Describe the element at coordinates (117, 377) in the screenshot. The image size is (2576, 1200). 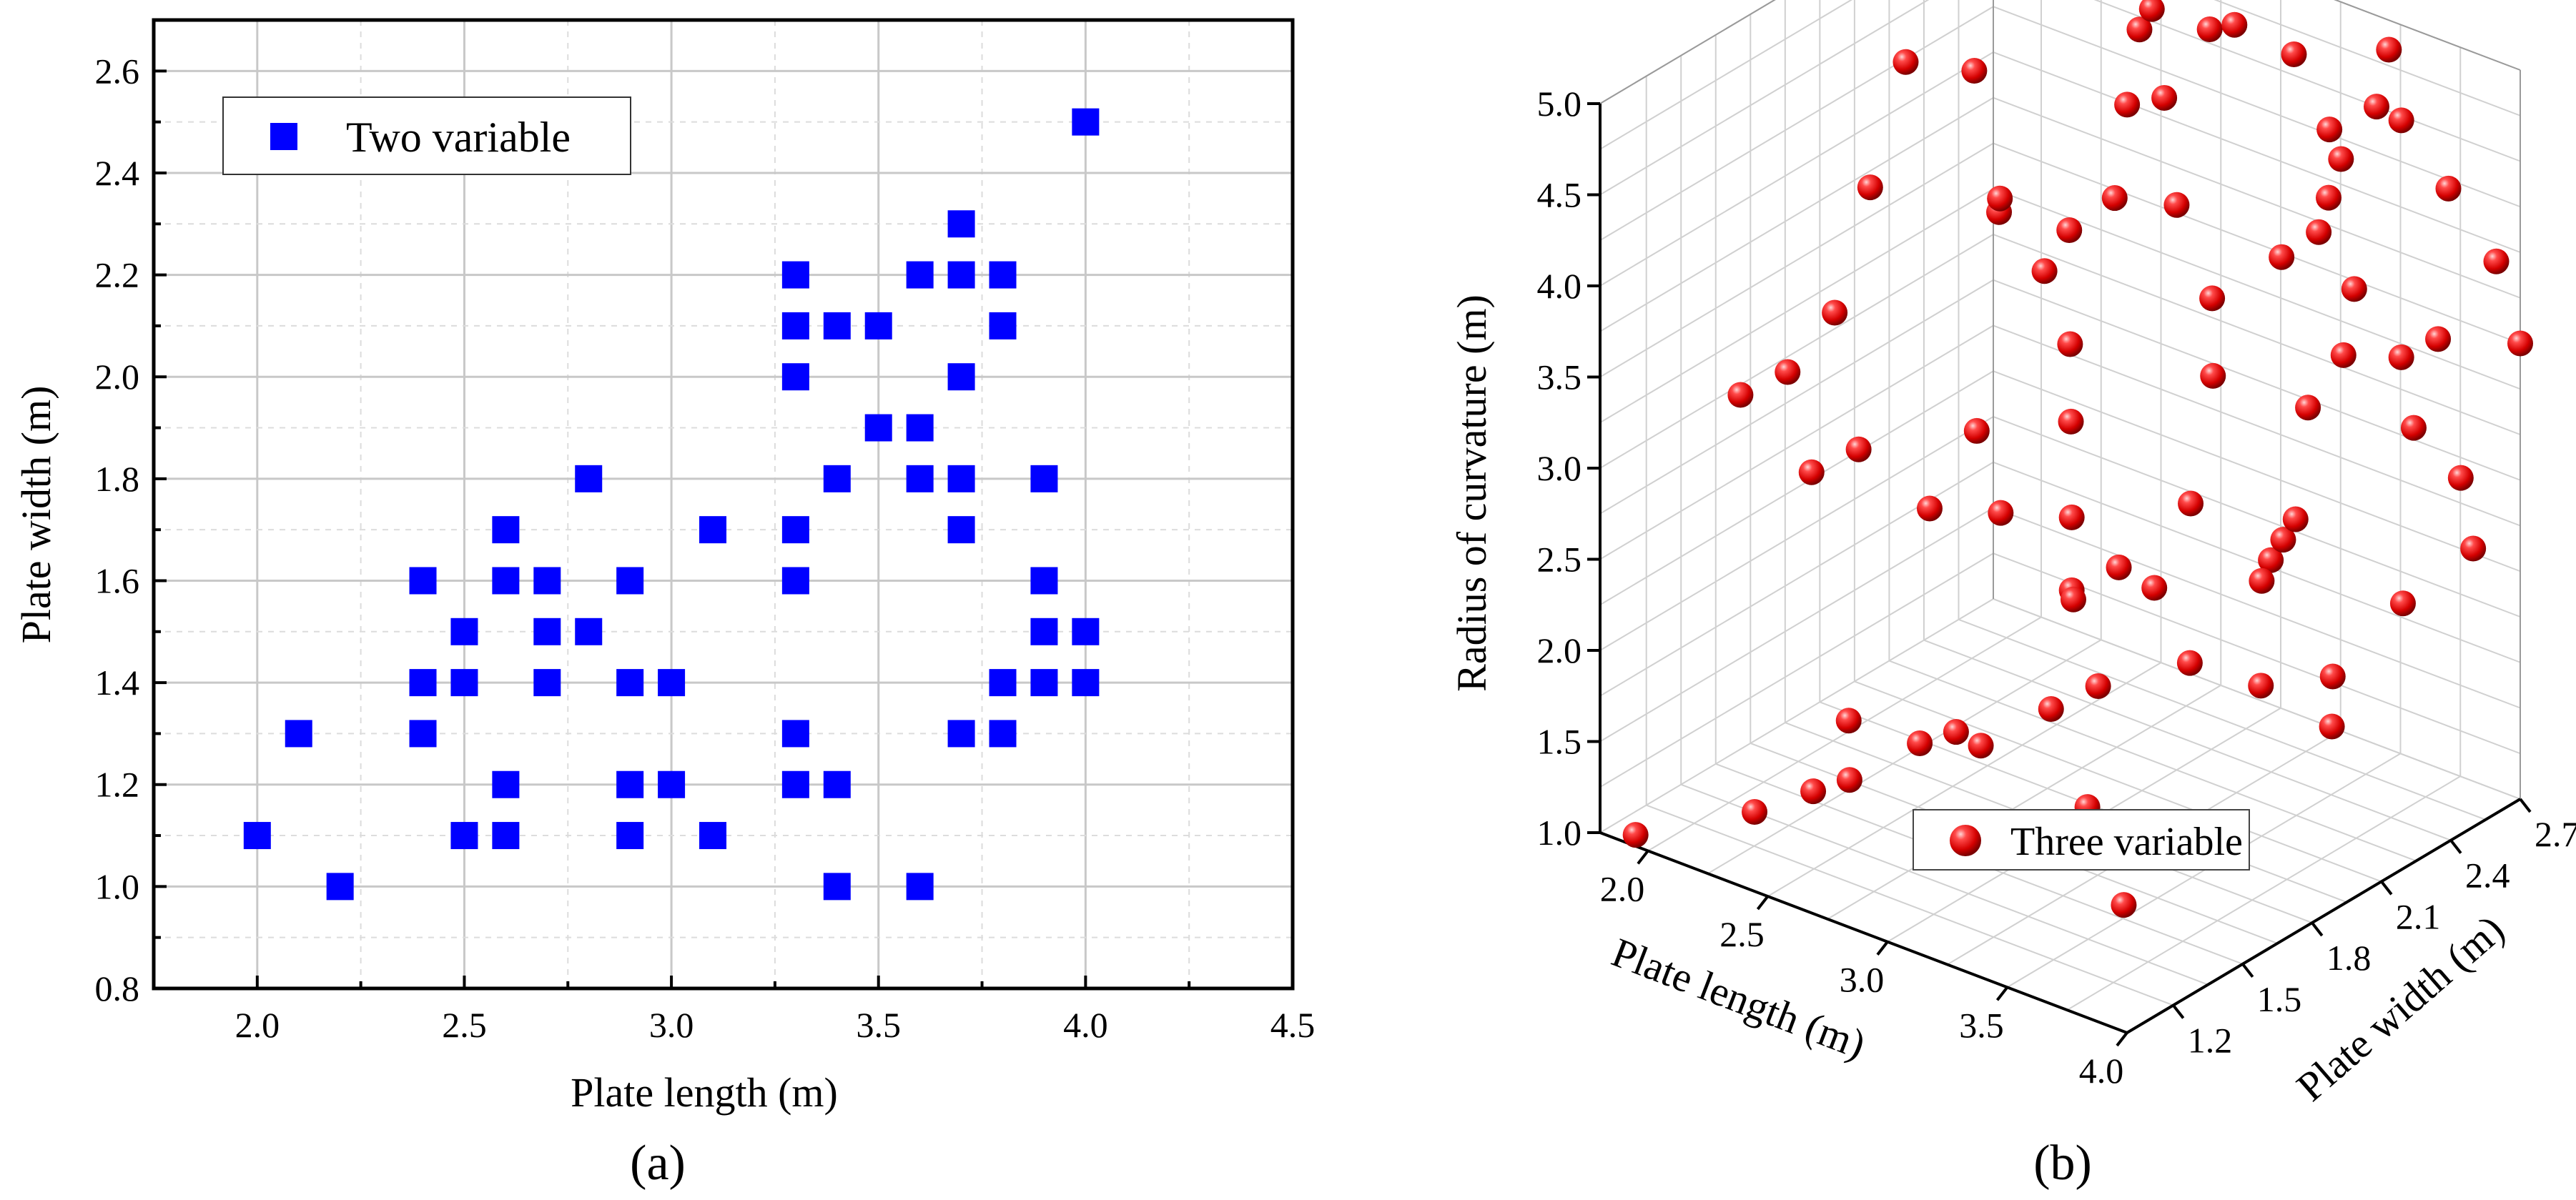
I see `y-tick-label: 2.0` at that location.